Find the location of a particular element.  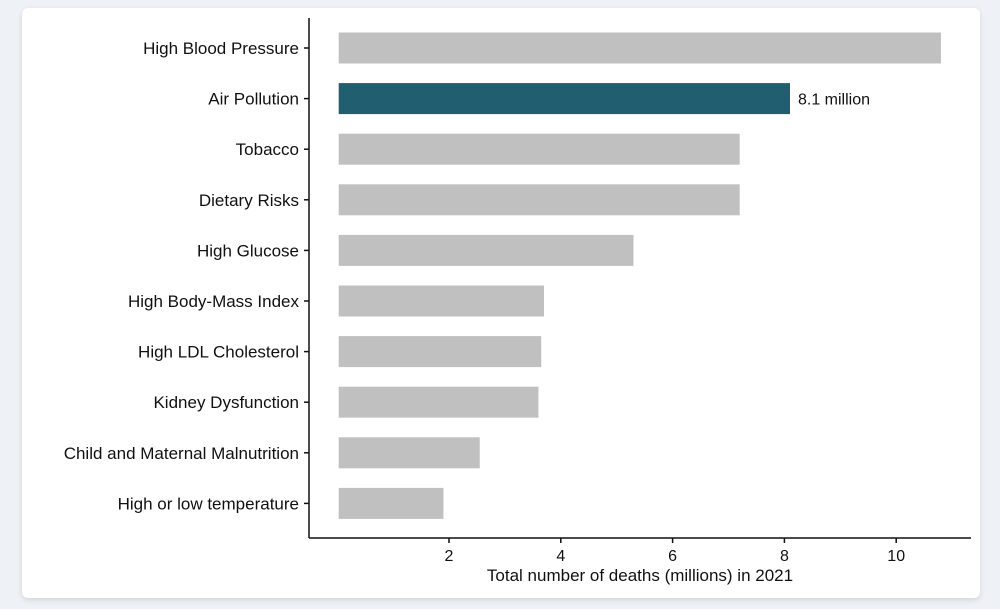

x-axis: 2 4 6 8 10 is located at coordinates (640, 551).